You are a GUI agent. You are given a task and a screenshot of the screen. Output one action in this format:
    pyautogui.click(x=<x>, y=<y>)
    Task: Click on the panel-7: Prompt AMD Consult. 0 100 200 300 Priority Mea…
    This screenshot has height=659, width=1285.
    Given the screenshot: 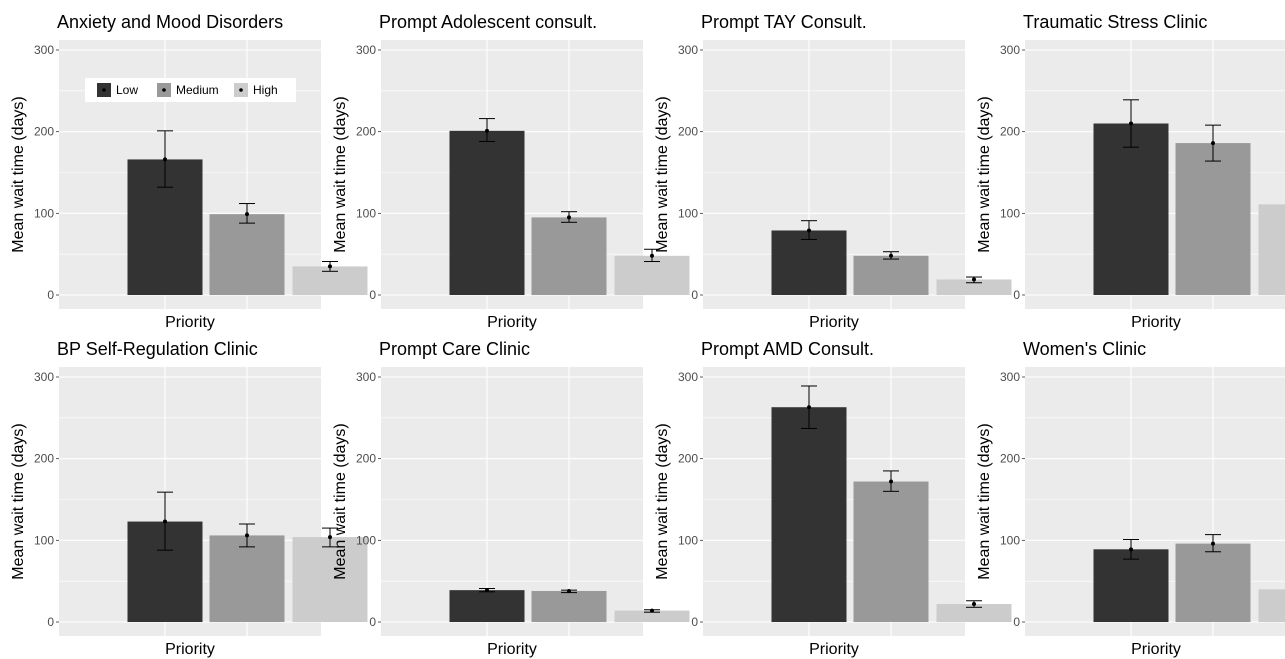 What is the action you would take?
    pyautogui.click(x=833, y=498)
    